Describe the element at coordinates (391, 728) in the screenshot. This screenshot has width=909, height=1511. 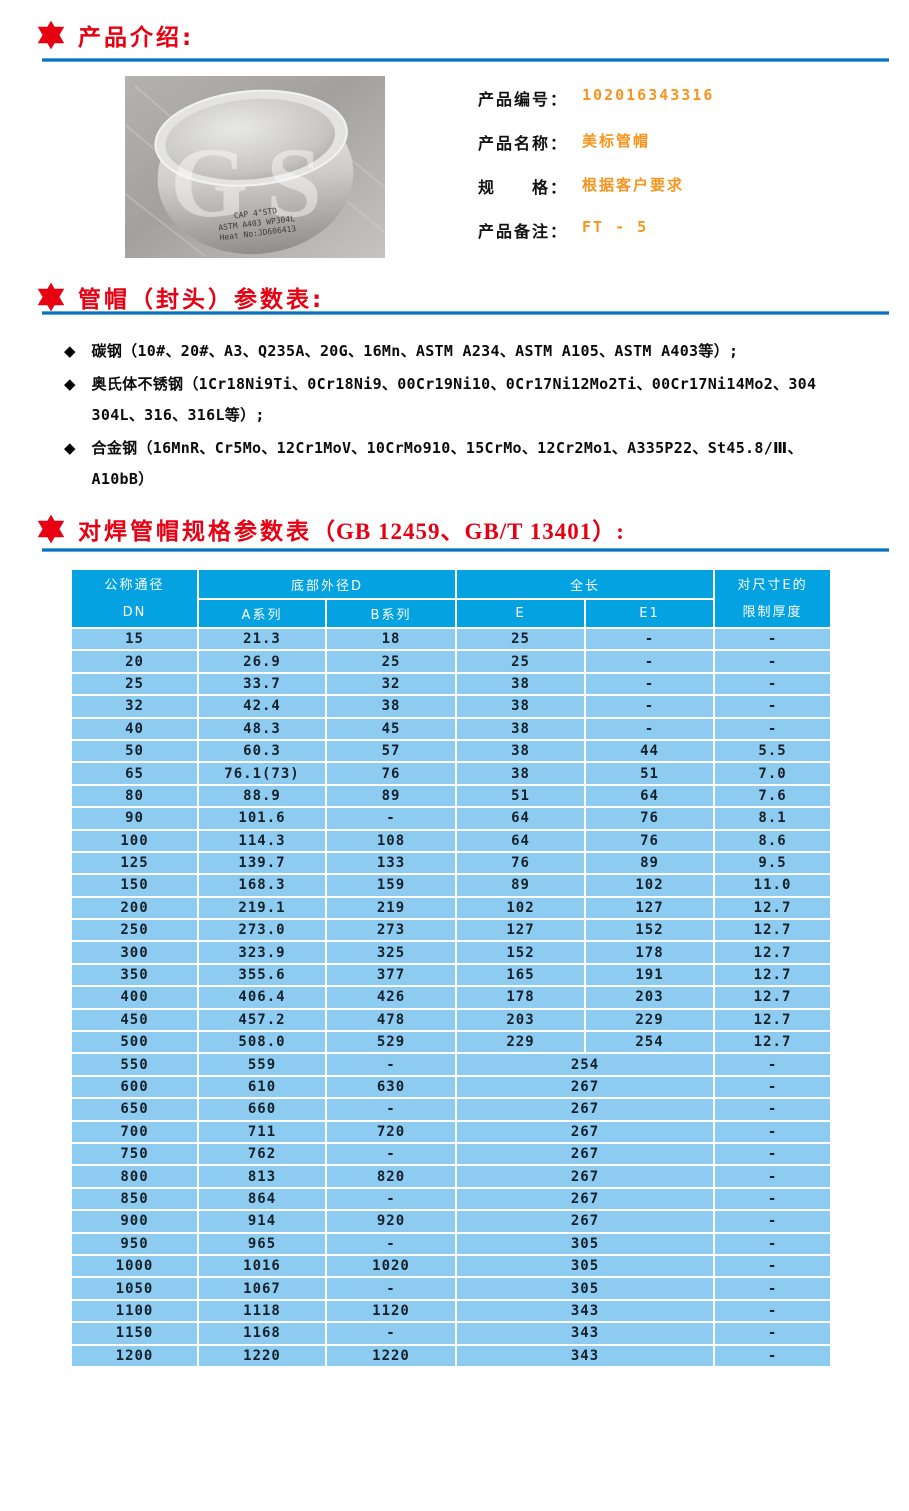
I see `cell-series-b: 45` at that location.